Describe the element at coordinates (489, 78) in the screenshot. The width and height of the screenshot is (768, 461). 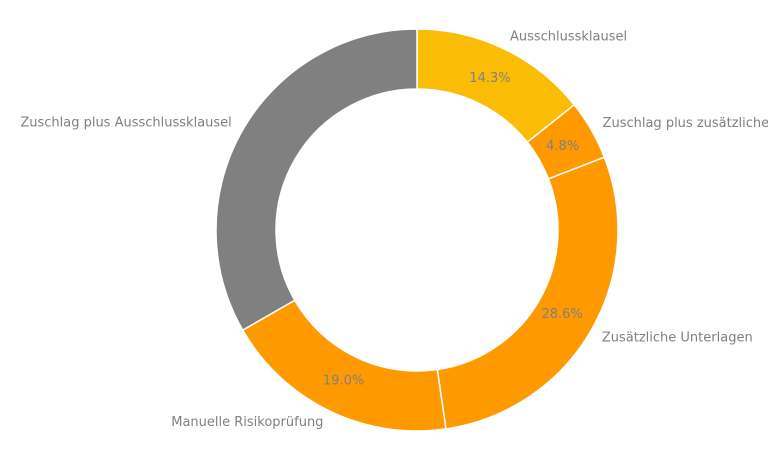
I see `pct-label-ausschlussklausel: 14.3%` at that location.